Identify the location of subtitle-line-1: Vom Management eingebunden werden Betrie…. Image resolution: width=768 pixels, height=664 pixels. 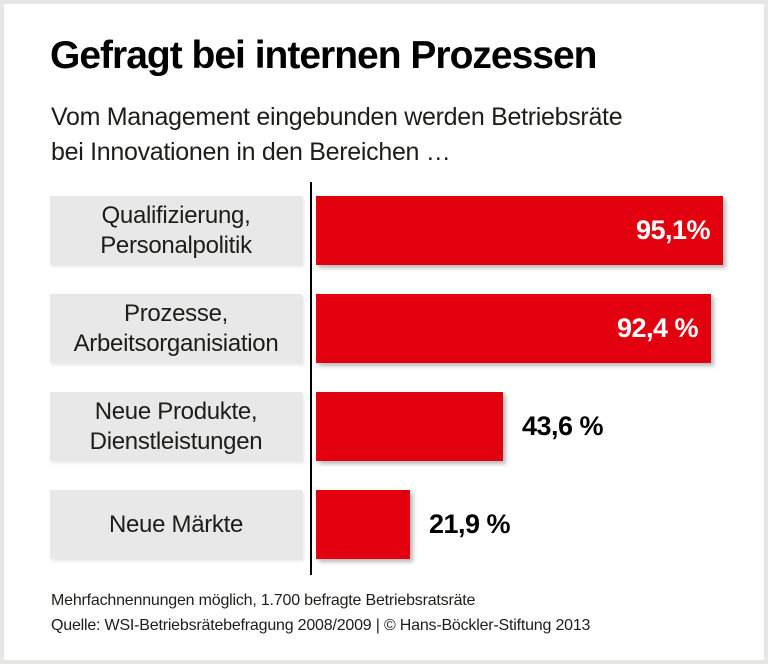
(337, 117).